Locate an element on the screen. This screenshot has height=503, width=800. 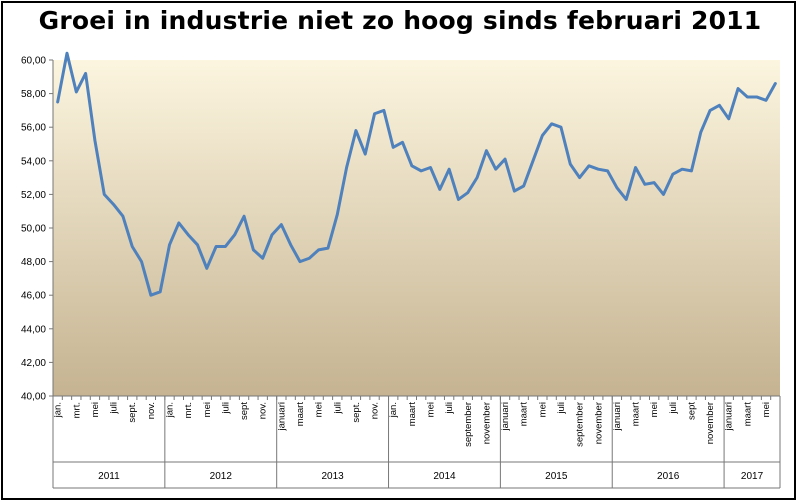
y-tick-label: 58,00 is located at coordinates (33, 94).